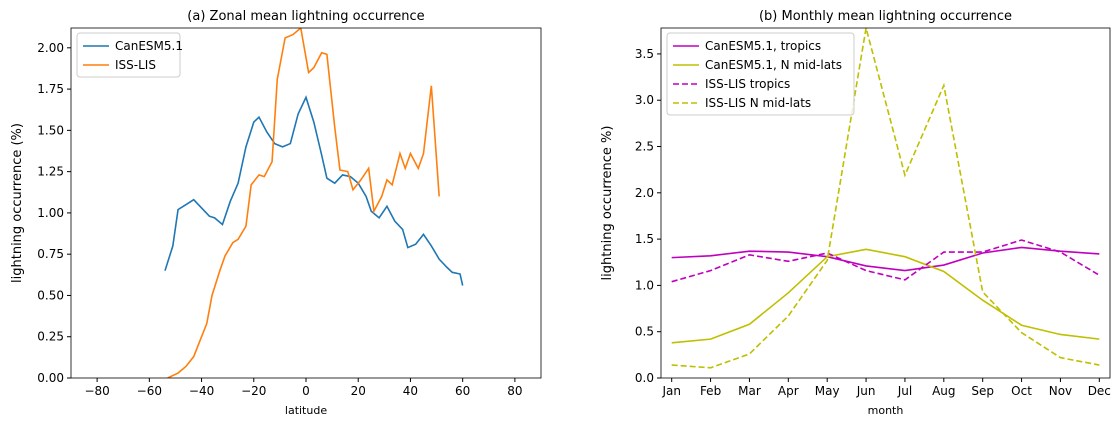  What do you see at coordinates (50, 213) in the screenshot?
I see `y-tick-label: 1.00` at bounding box center [50, 213].